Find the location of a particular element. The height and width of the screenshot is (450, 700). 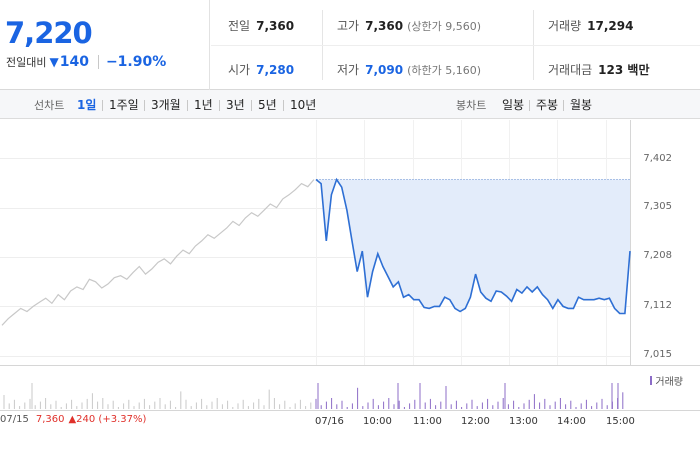

change-row: 전일대비 ▼ 140 −1.90% is located at coordinates (86, 62).